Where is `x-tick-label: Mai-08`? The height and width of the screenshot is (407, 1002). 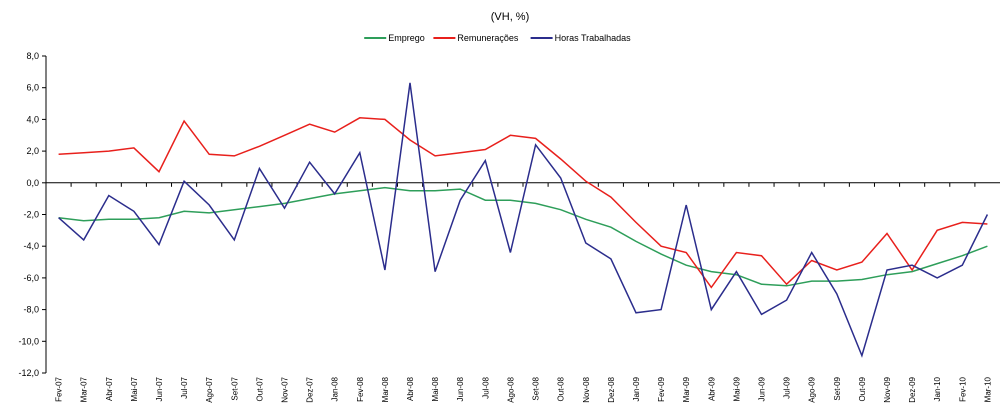 x-tick-label: Mai-08 is located at coordinates (435, 388).